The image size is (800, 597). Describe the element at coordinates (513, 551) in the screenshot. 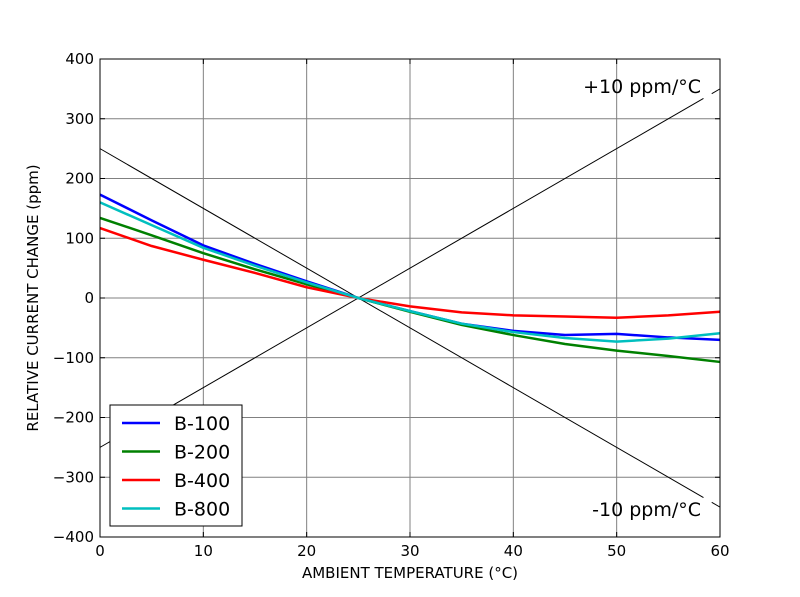

I see `x-tick-label: 40` at that location.